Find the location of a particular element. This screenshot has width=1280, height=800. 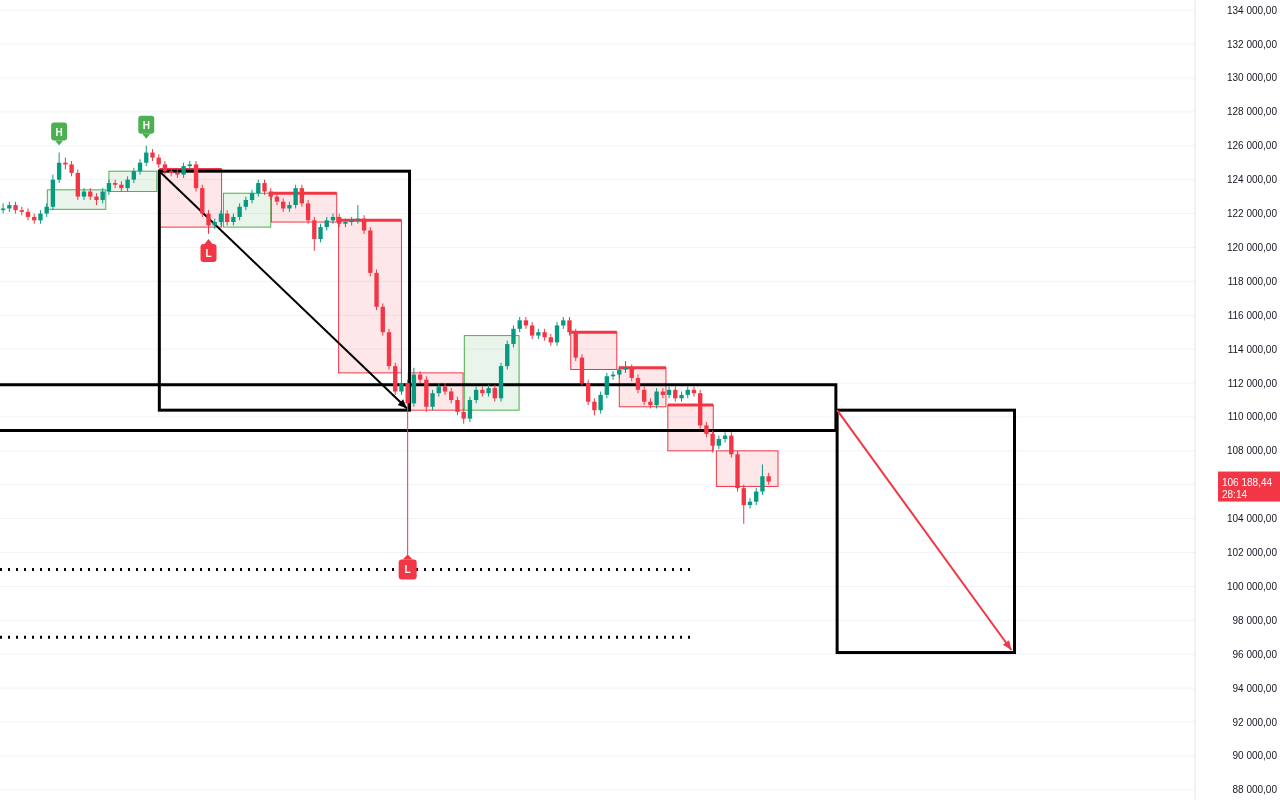

y-tick-label: 90 000,00 is located at coordinates (1255, 756).